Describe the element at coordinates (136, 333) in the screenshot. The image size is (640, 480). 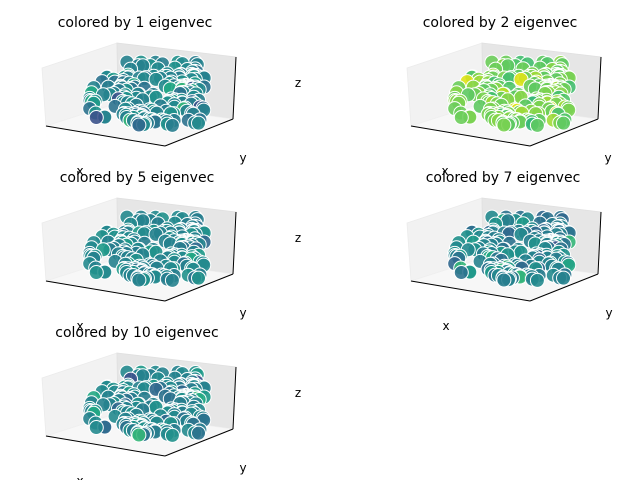
I see `chart-title: colored by 10 eigenvec` at that location.